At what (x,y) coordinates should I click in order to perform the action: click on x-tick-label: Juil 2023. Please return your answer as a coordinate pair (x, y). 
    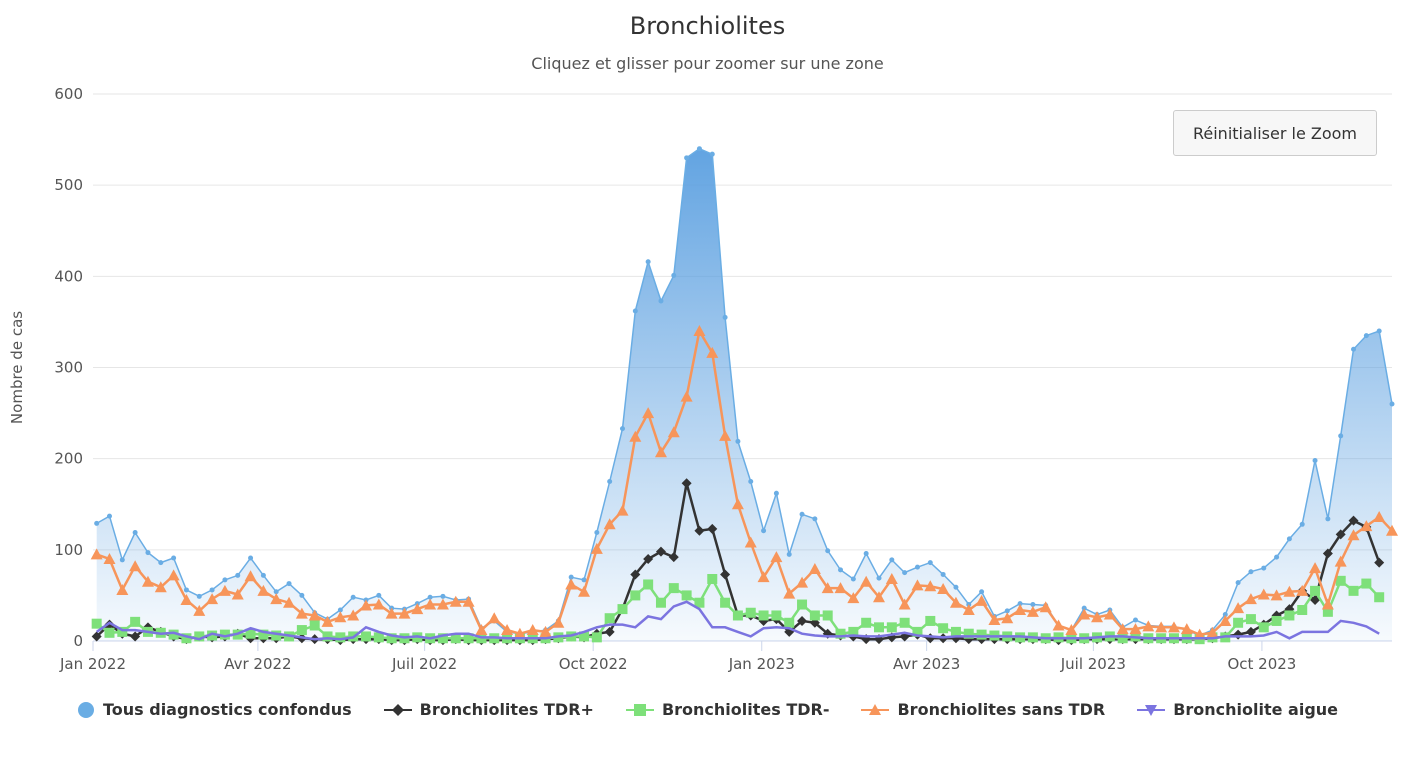
    Looking at the image, I should click on (1093, 664).